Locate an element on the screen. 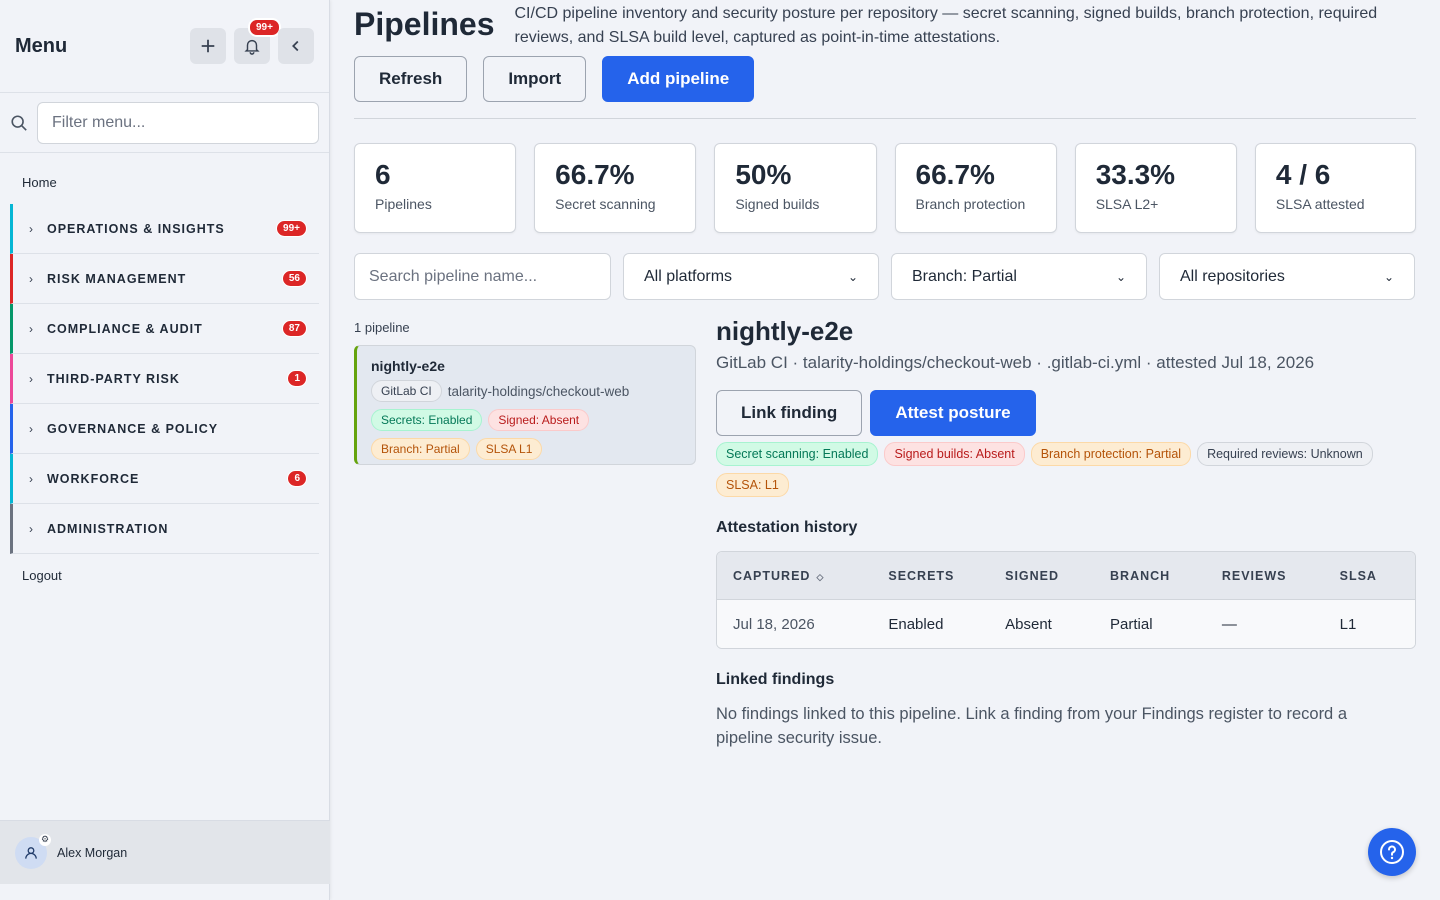 This screenshot has height=900, width=1440. stat-label: Signed builds is located at coordinates (777, 204).